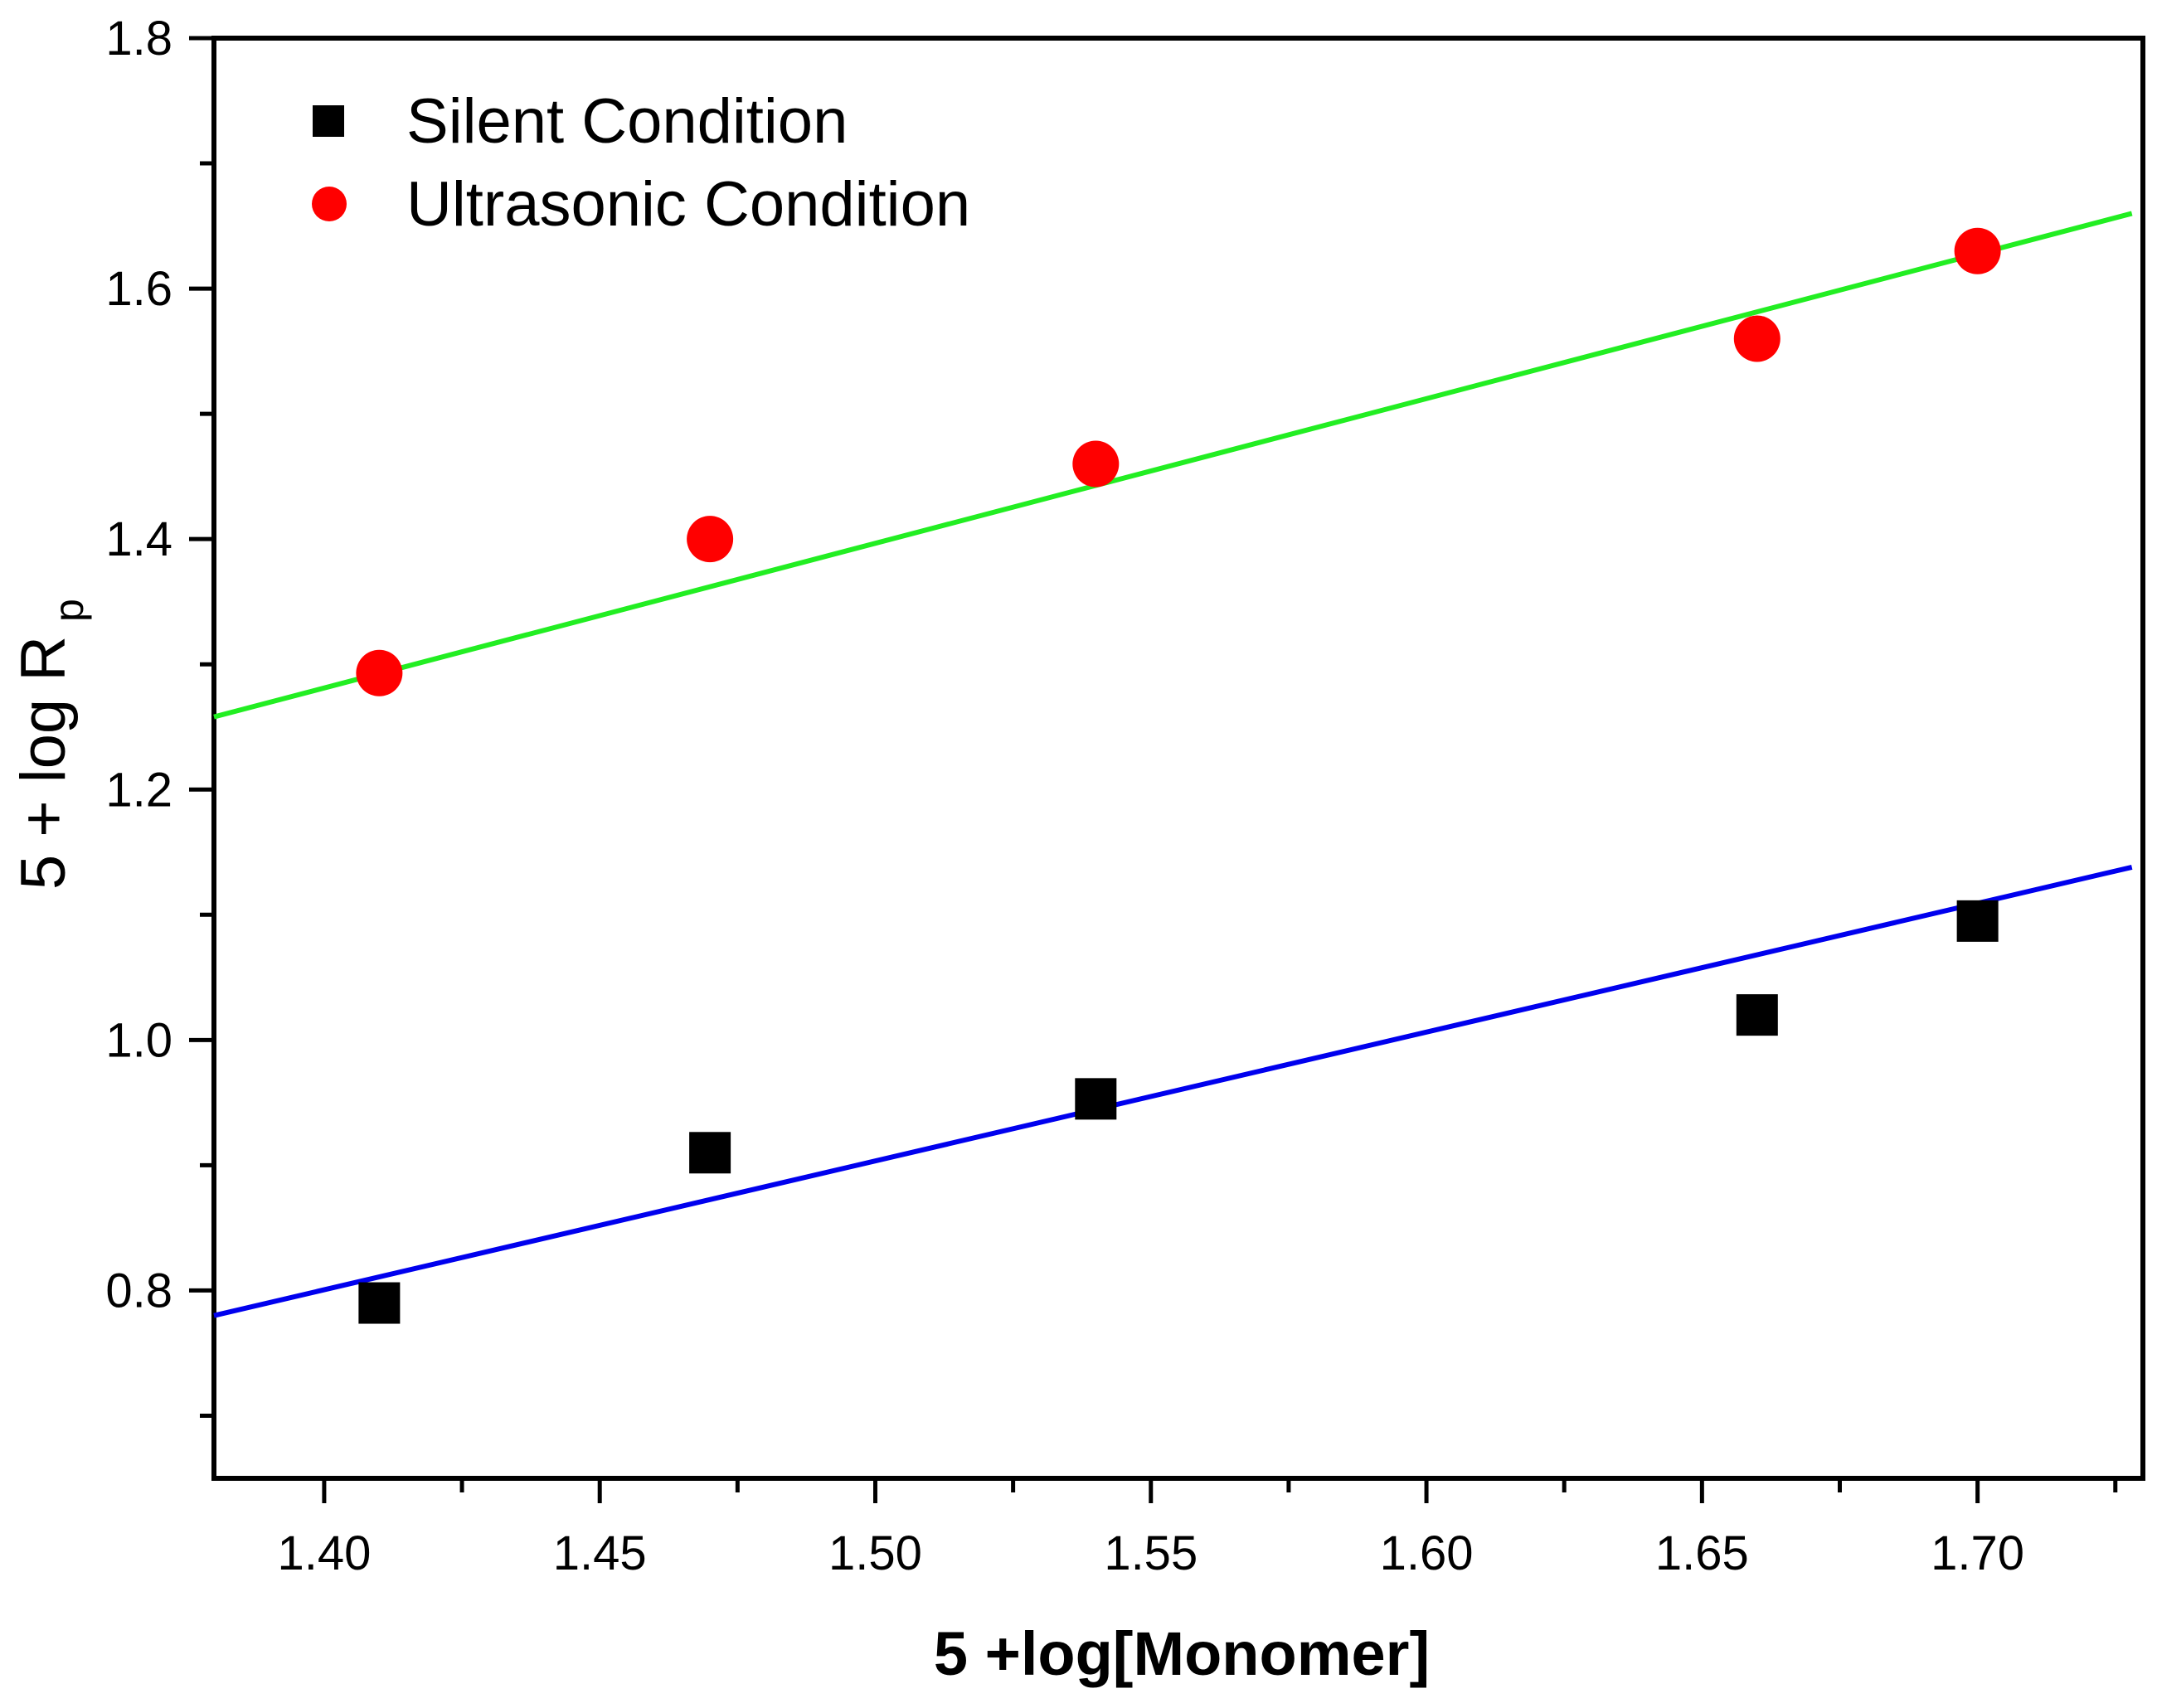 This screenshot has height=1708, width=2157. What do you see at coordinates (138, 39) in the screenshot?
I see `y-tick-label: 1.8` at bounding box center [138, 39].